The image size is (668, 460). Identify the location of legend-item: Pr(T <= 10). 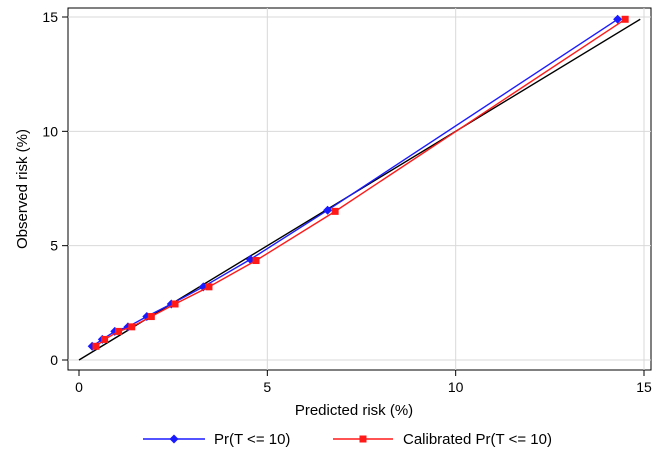
(216, 439).